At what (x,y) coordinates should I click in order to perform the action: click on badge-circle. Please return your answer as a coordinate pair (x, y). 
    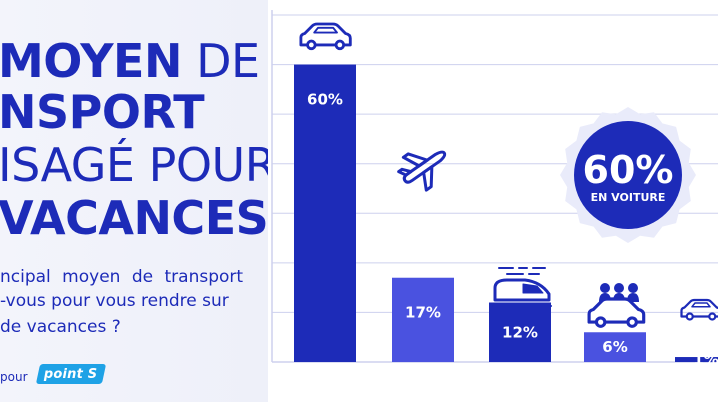
    Looking at the image, I should click on (628, 175).